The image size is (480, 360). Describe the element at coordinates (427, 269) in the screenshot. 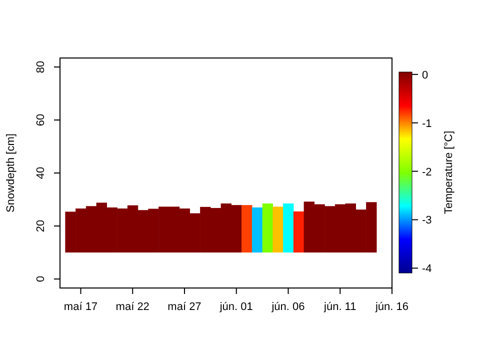

I see `color-bar-label: -4` at that location.